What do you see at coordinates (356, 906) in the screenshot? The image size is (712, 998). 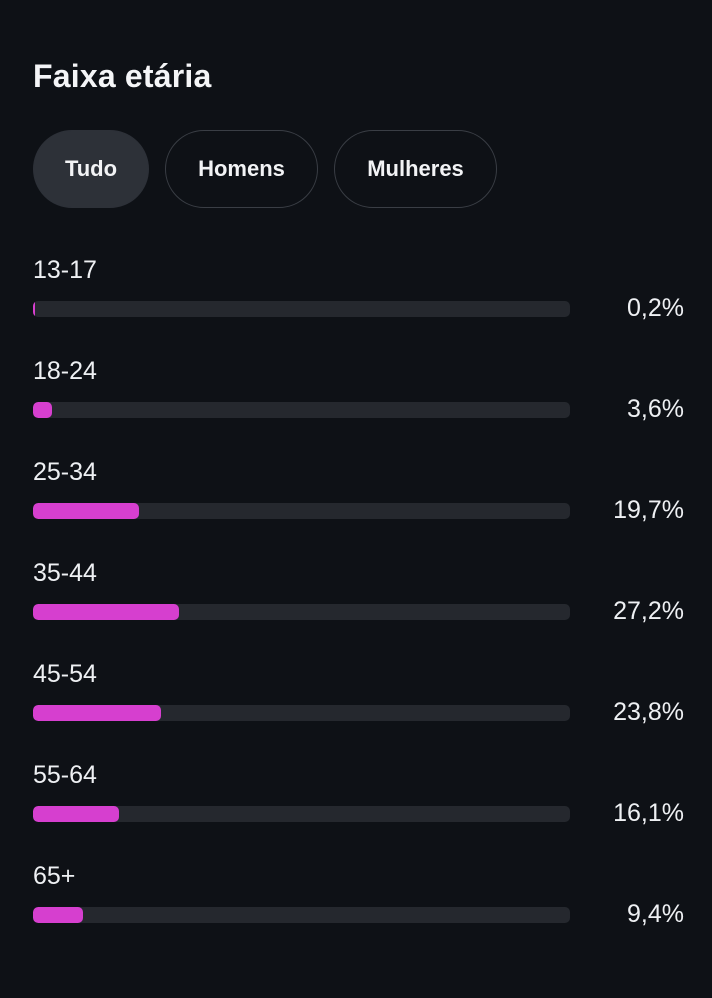 I see `age-row-65-plus: 65+ 9,4%` at bounding box center [356, 906].